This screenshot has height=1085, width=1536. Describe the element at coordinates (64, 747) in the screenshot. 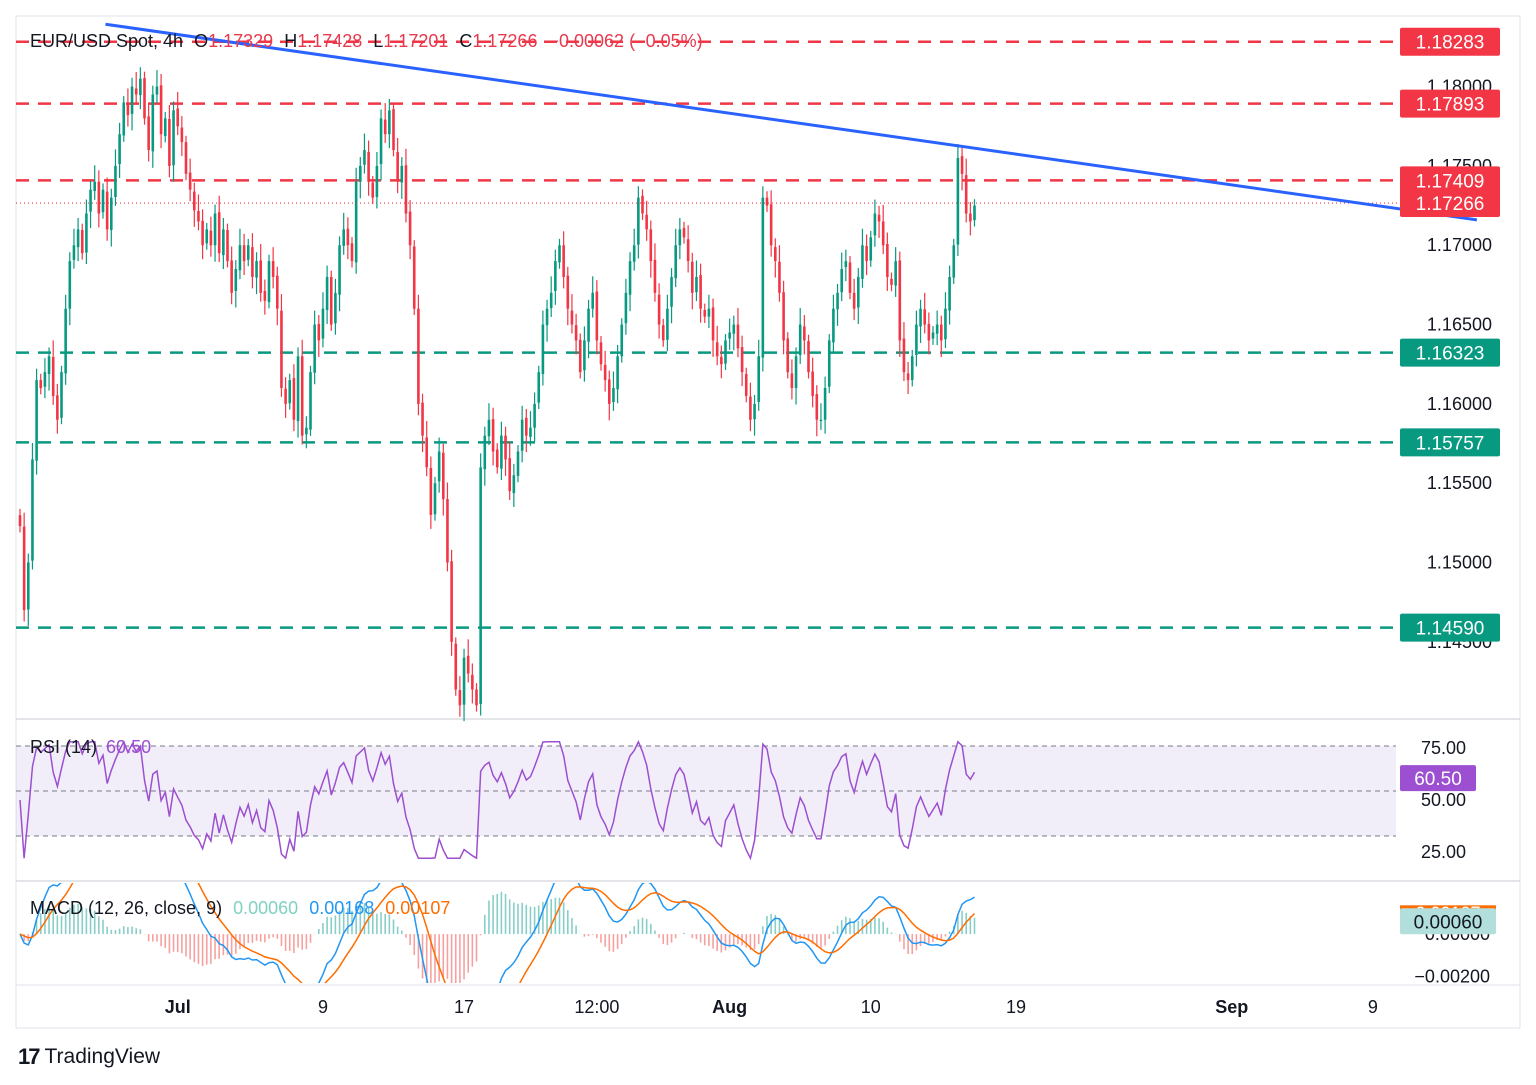

I see `rsi-label: RSI (14)` at that location.